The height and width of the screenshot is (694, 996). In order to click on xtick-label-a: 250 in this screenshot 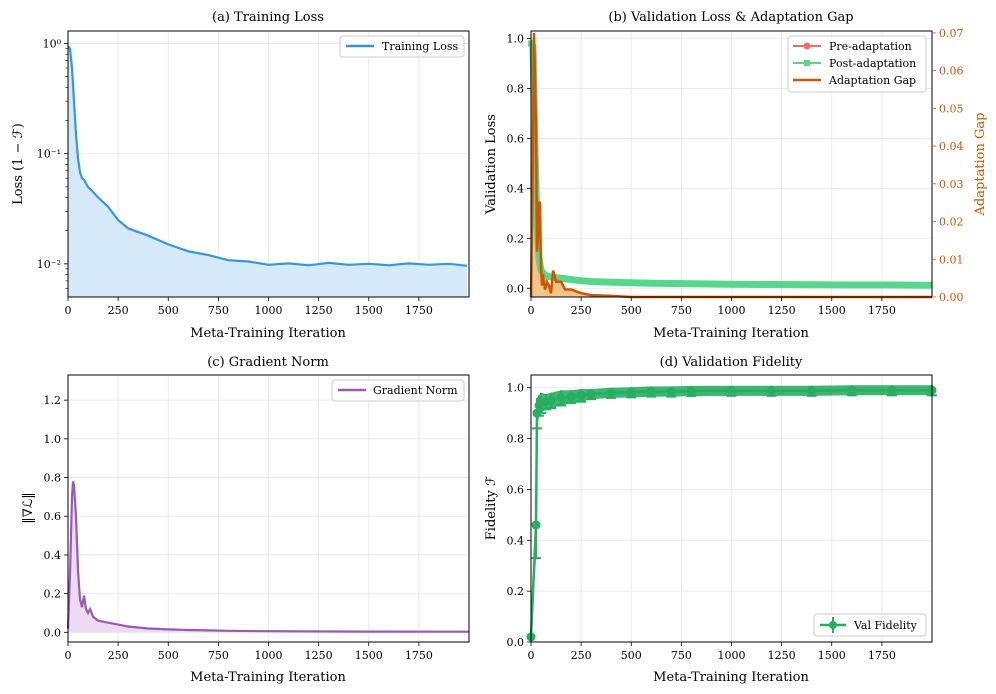, I will do `click(118, 310)`.